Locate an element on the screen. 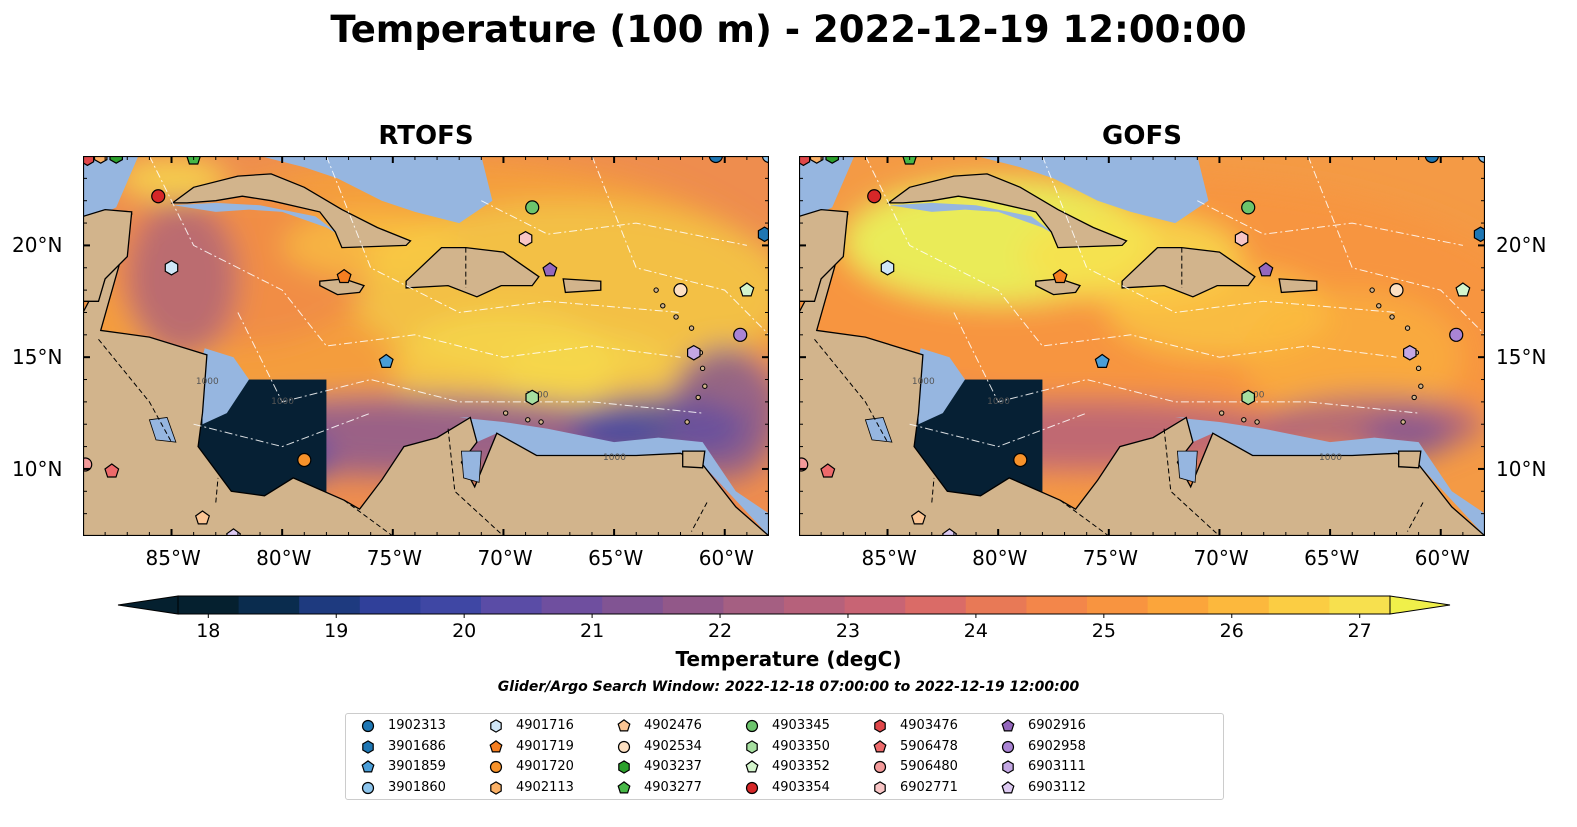  lat-tick-label-left: 20°N is located at coordinates (37, 245).